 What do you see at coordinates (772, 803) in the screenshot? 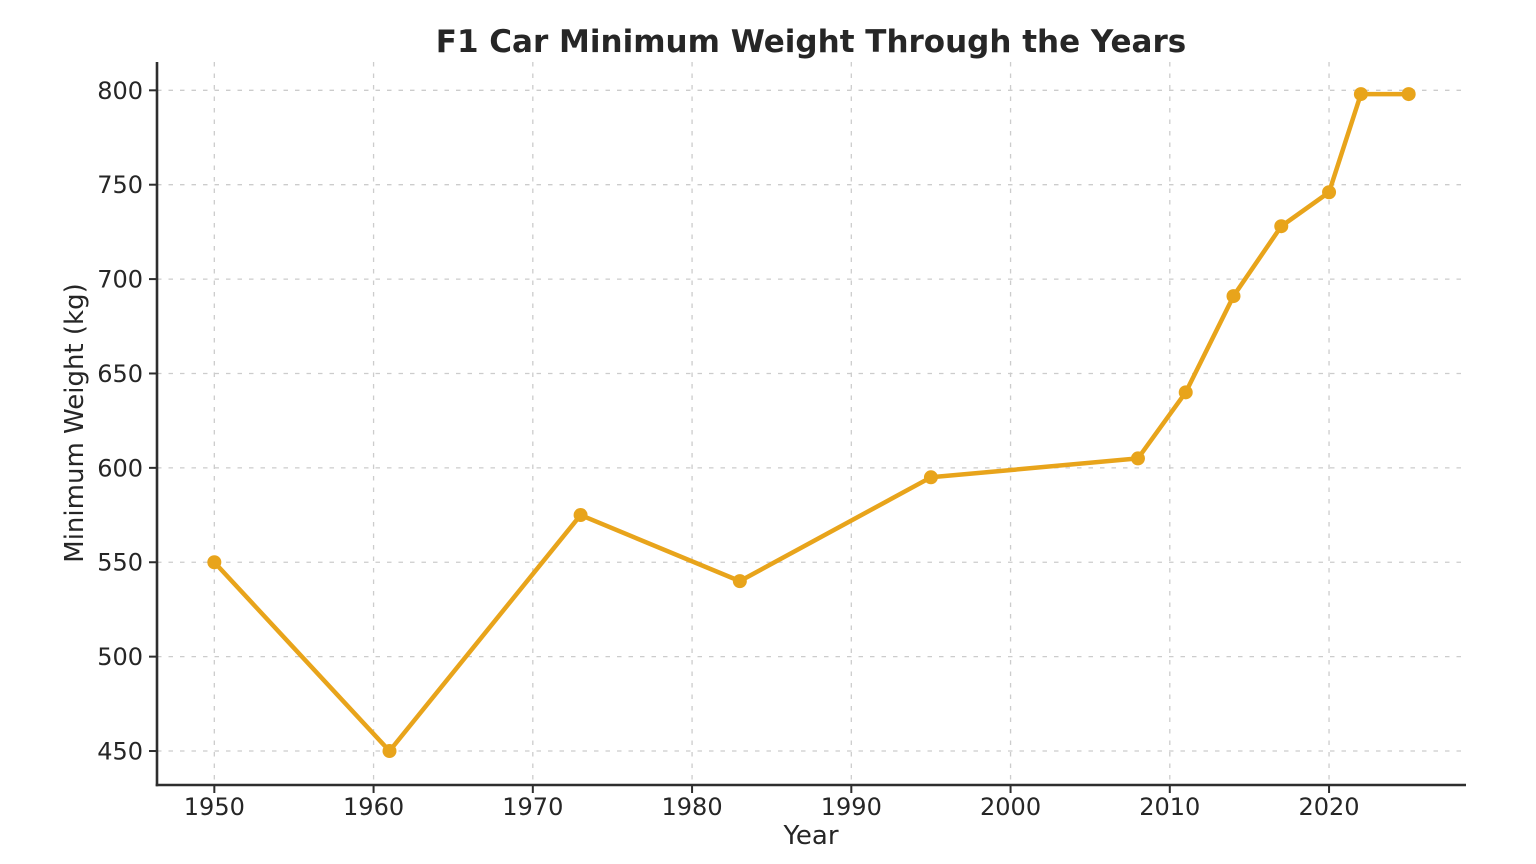
I see `x-axis-ticks: 1950 1960 1970 1980 1990 2000 2010 2020` at bounding box center [772, 803].